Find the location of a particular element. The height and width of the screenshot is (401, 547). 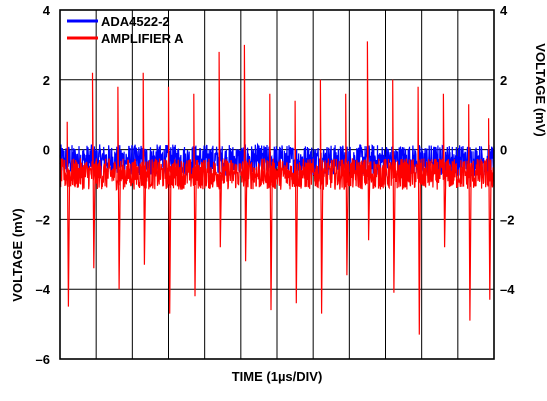

x-axis-title: TIME (1µs/DIV) is located at coordinates (277, 376).